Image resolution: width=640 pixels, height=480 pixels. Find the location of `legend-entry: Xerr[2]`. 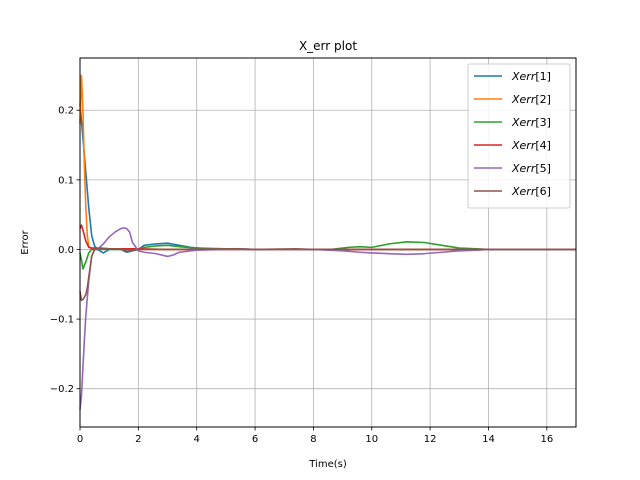

legend-entry: Xerr[2] is located at coordinates (531, 99).